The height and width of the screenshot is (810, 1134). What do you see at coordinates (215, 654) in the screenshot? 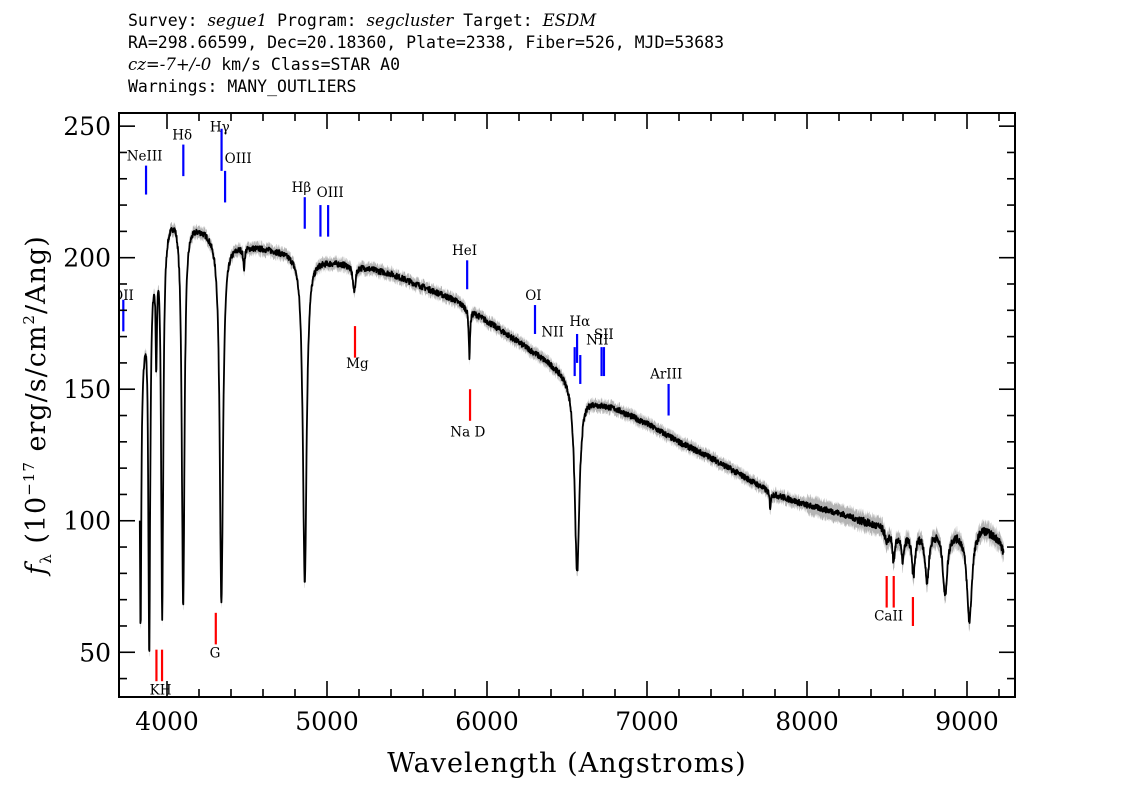
I see `absorption-label: G` at bounding box center [215, 654].